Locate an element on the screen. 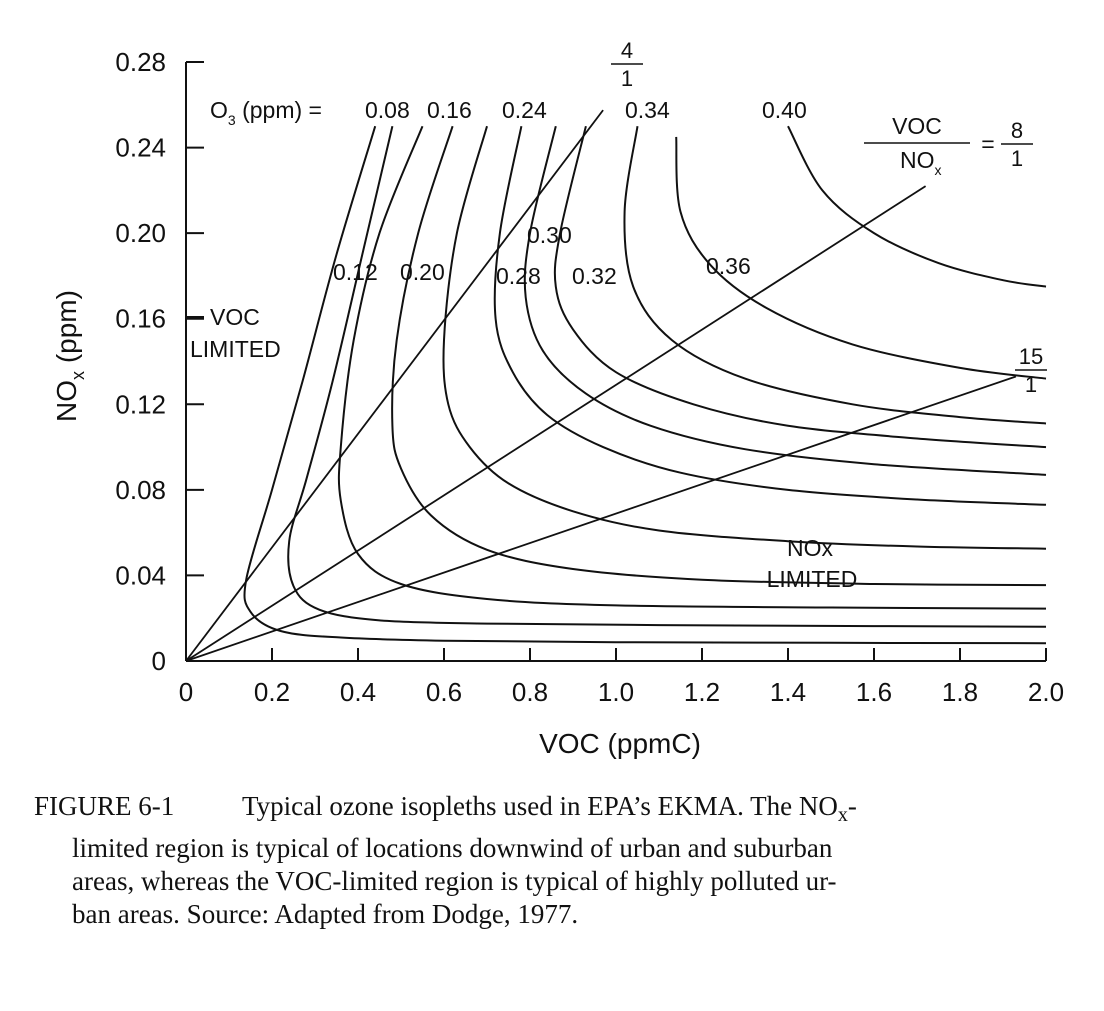  voc-limited-label-1: VOC is located at coordinates (235, 317).